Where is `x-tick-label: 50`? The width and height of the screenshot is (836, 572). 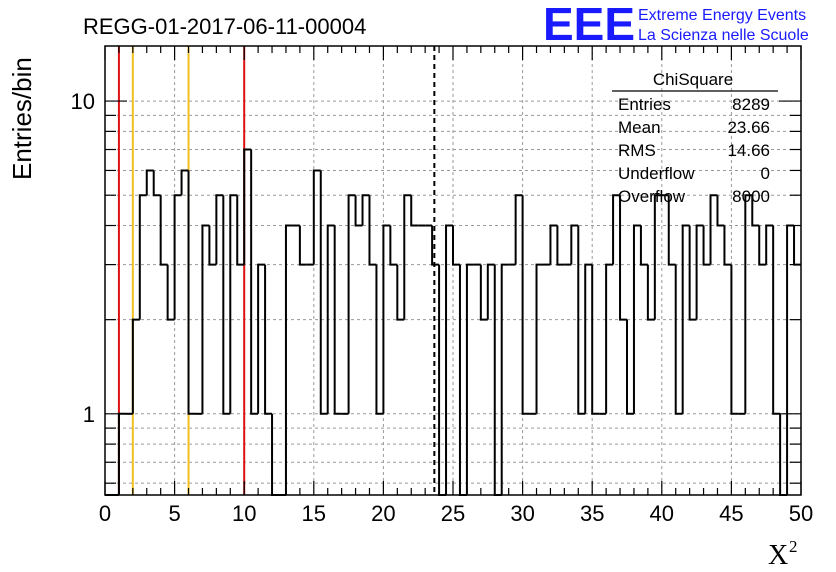 x-tick-label: 50 is located at coordinates (801, 513).